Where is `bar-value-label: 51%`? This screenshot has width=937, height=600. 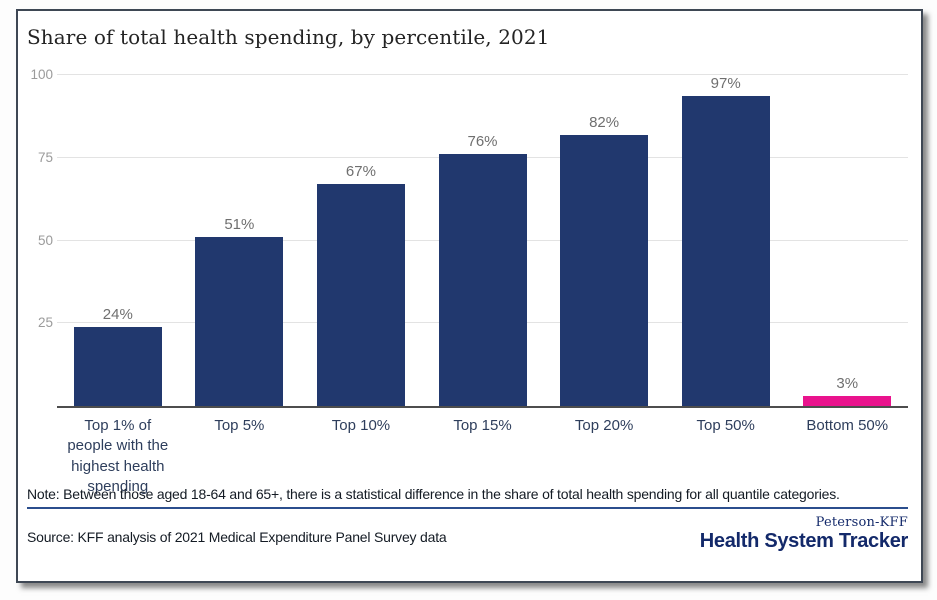 bar-value-label: 51% is located at coordinates (239, 225).